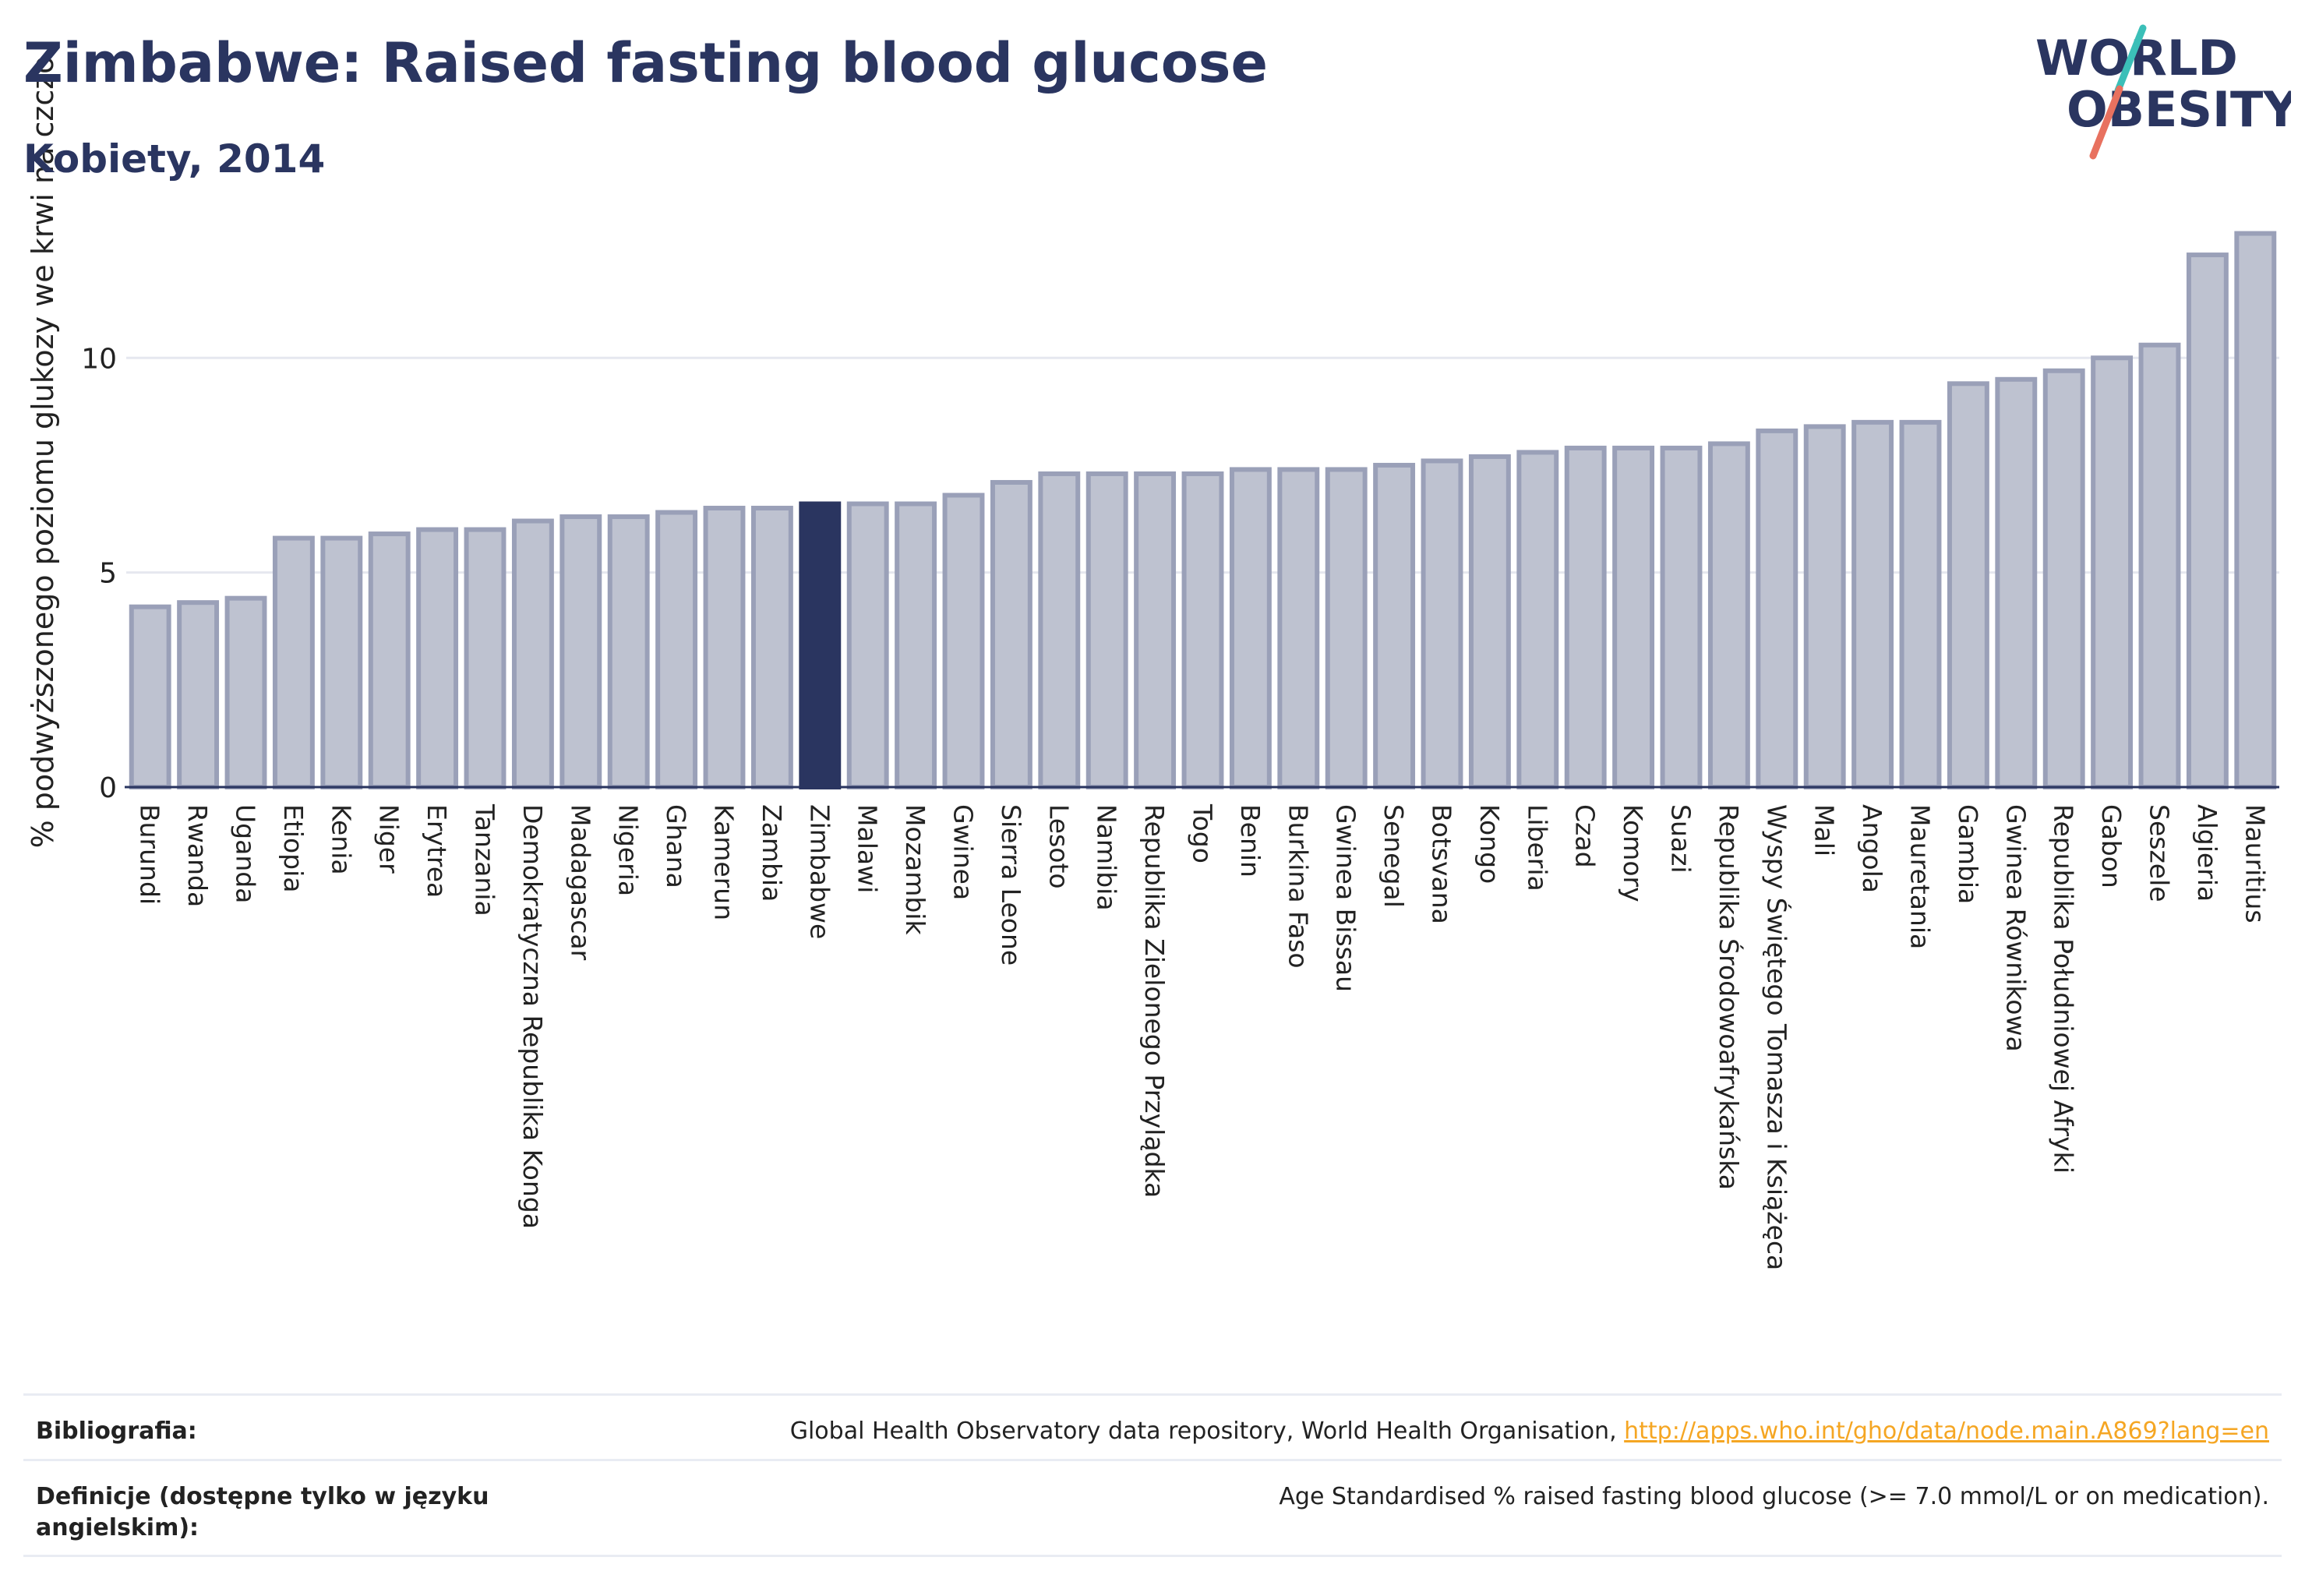 This screenshot has width=2305, height=1596. I want to click on x-tick-label: Kamerun, so click(724, 862).